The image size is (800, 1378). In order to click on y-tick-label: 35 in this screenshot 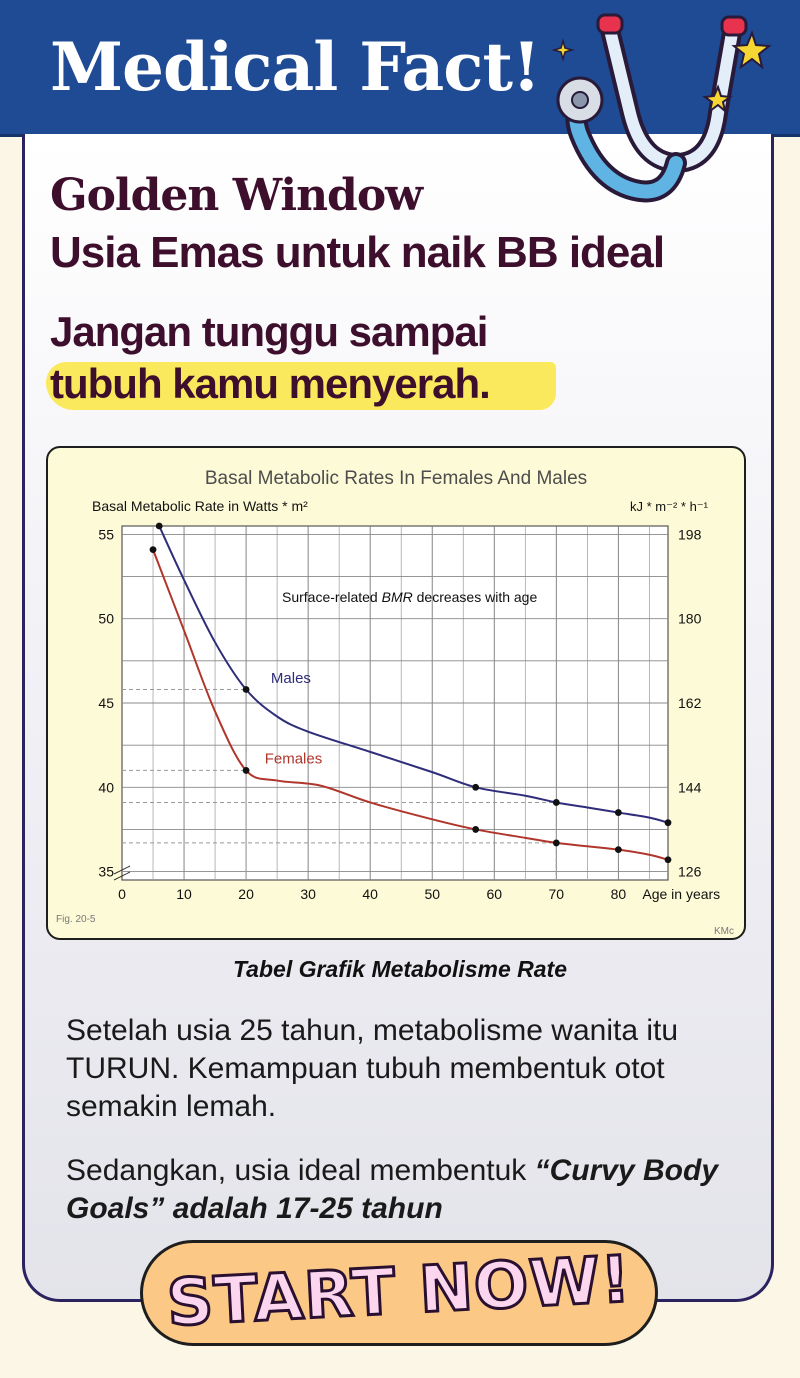, I will do `click(106, 872)`.